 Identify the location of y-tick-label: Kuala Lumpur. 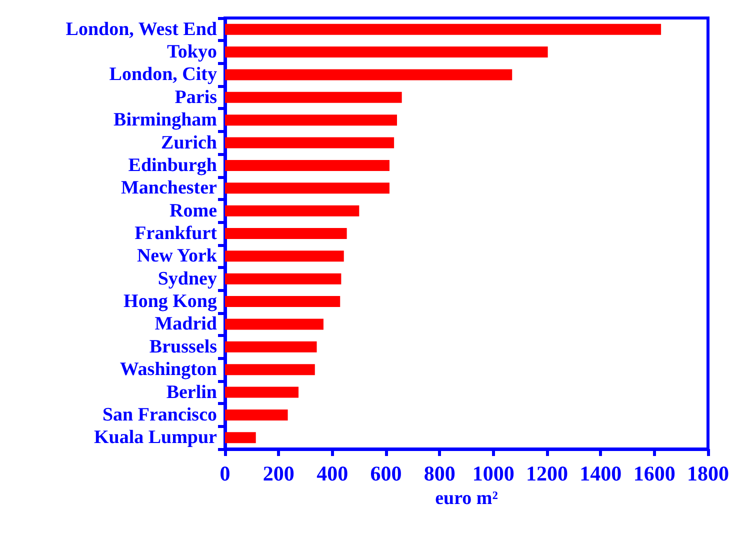
(156, 437).